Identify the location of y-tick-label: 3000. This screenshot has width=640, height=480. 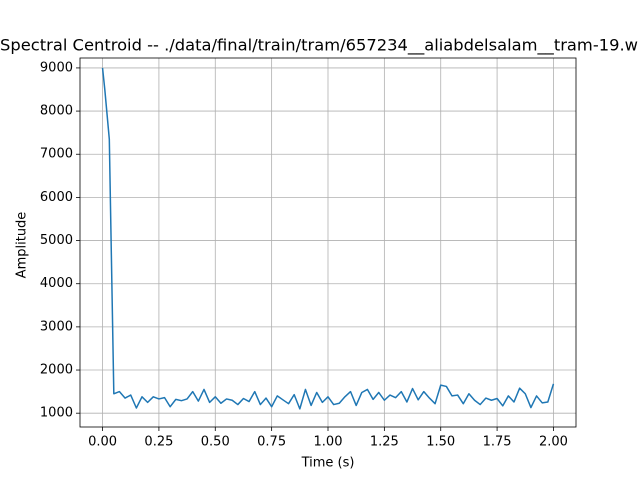
(56, 326).